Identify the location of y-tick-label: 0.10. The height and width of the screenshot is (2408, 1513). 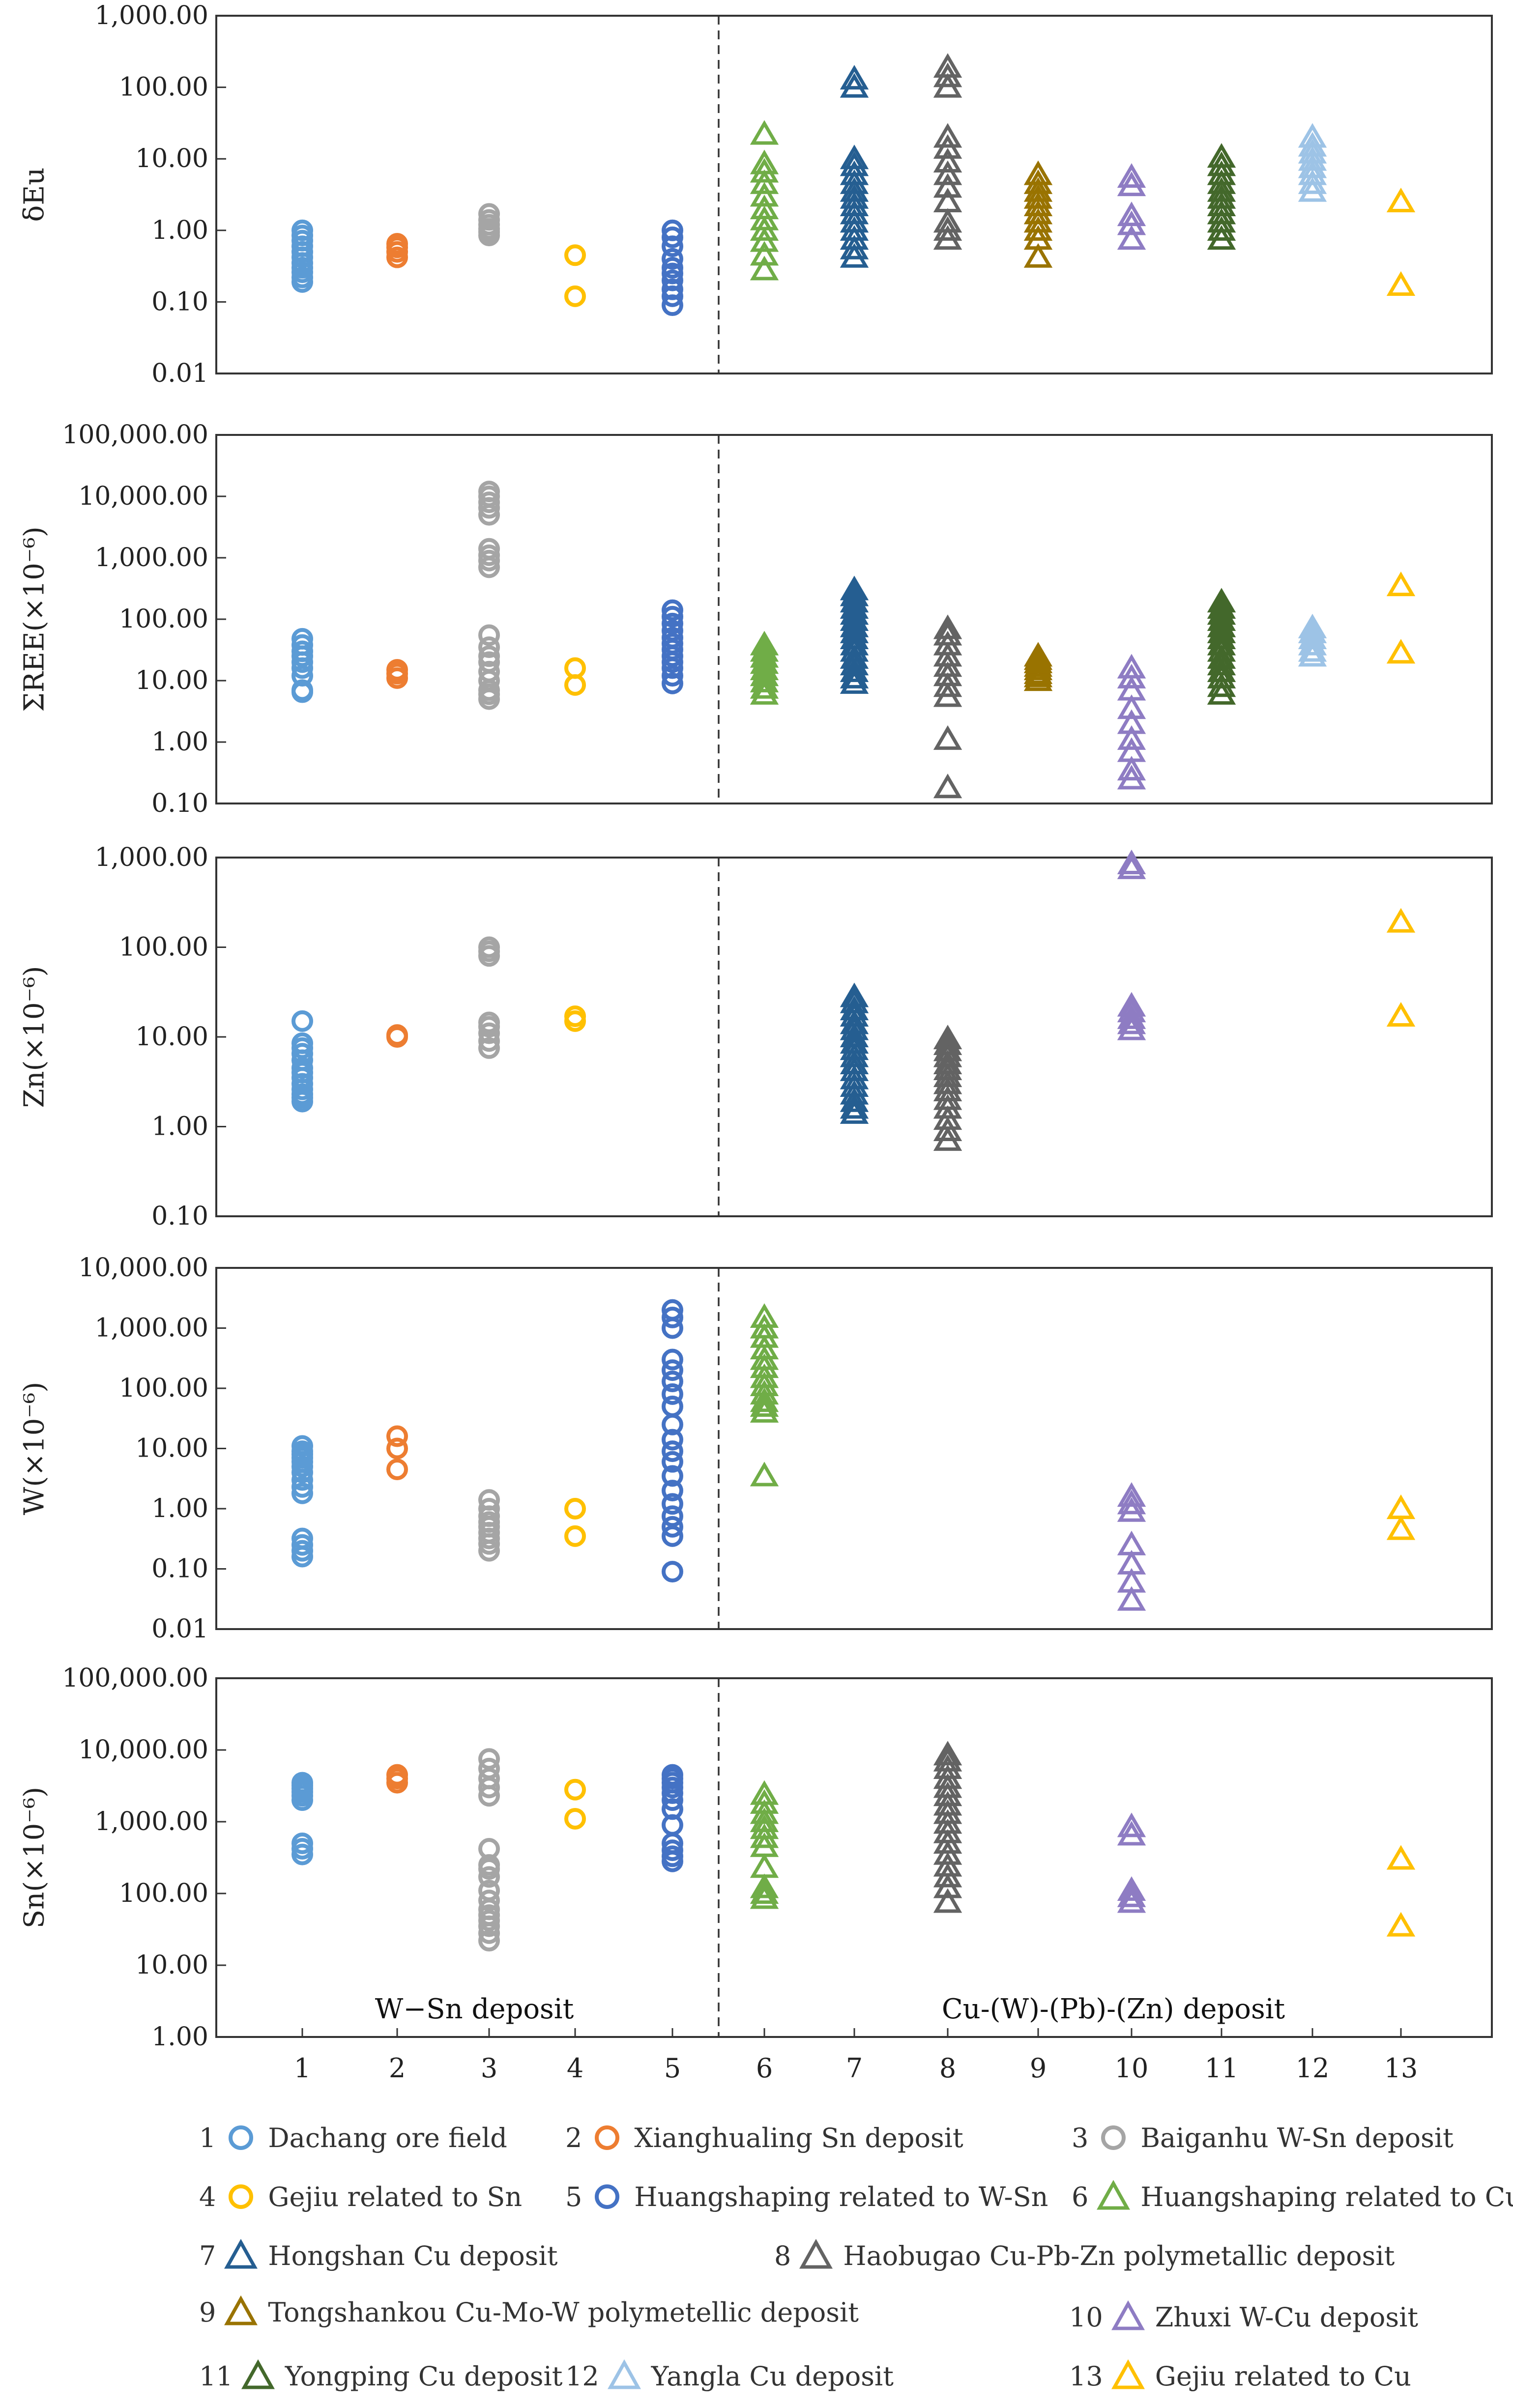
(179, 302).